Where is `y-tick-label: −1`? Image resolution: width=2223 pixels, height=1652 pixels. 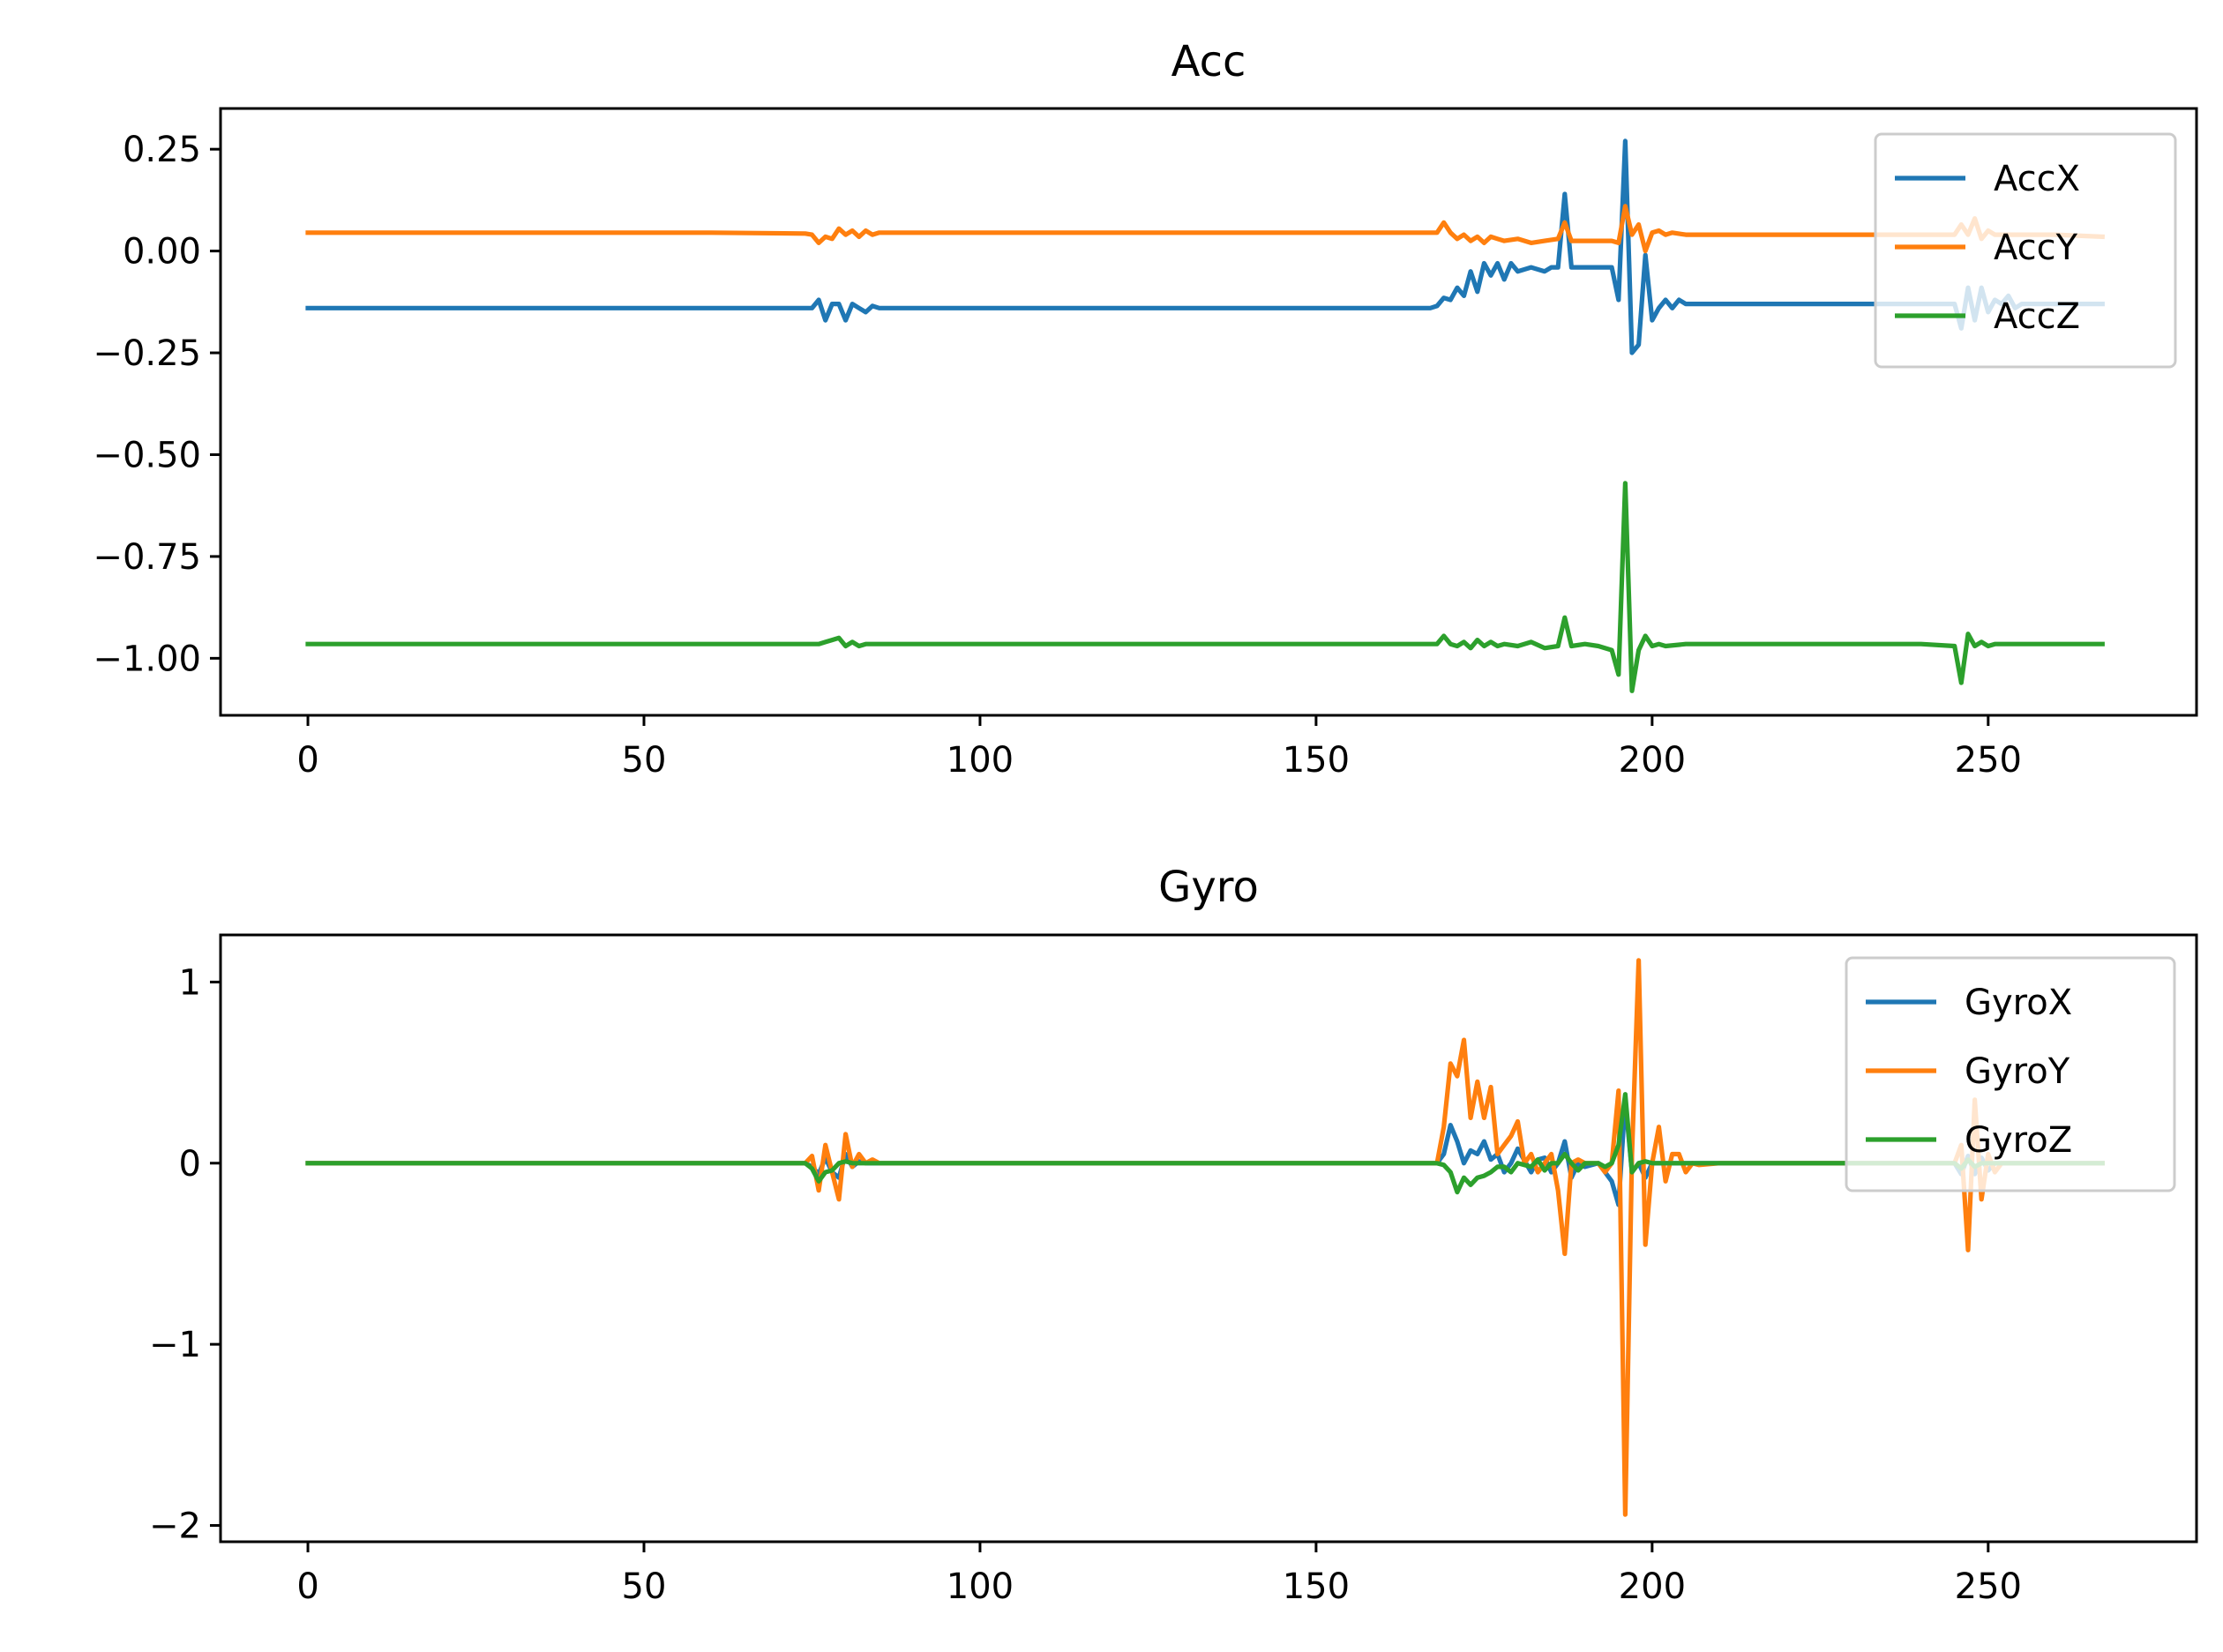
y-tick-label: −1 is located at coordinates (175, 1345).